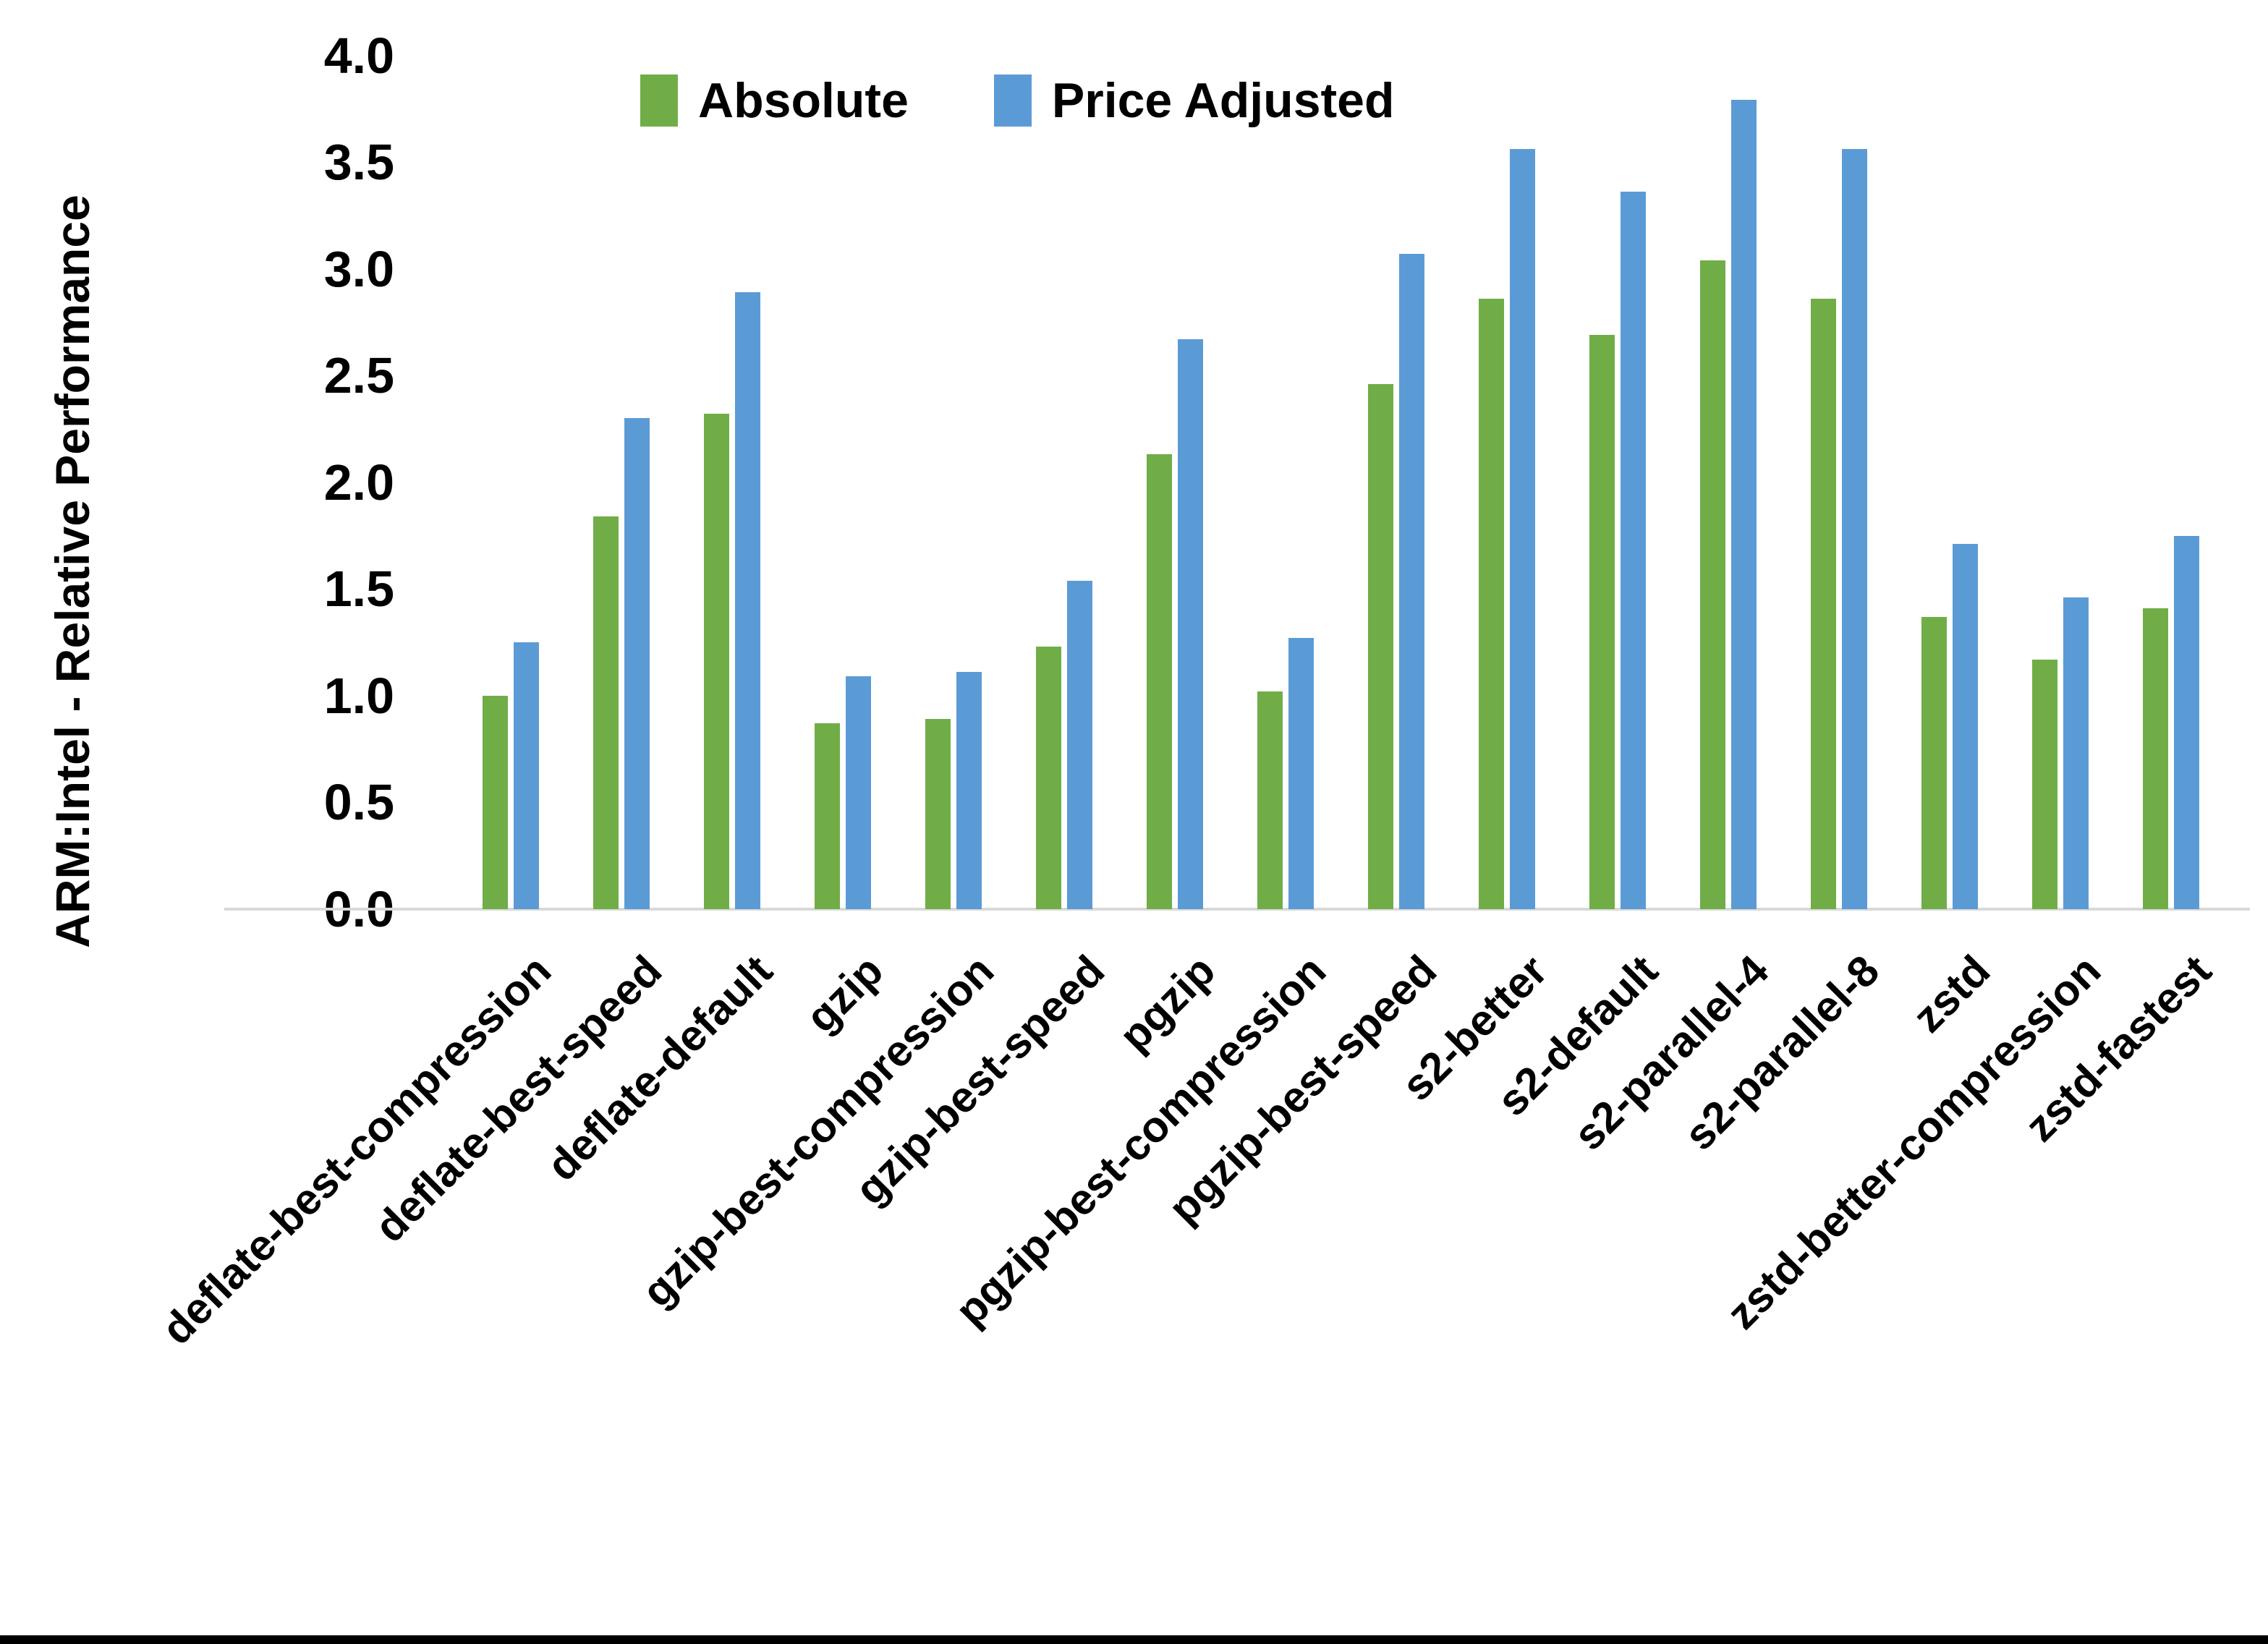 The height and width of the screenshot is (1644, 2268). Describe the element at coordinates (1223, 100) in the screenshot. I see `legend-label-price-adjusted: Price Adjusted` at that location.